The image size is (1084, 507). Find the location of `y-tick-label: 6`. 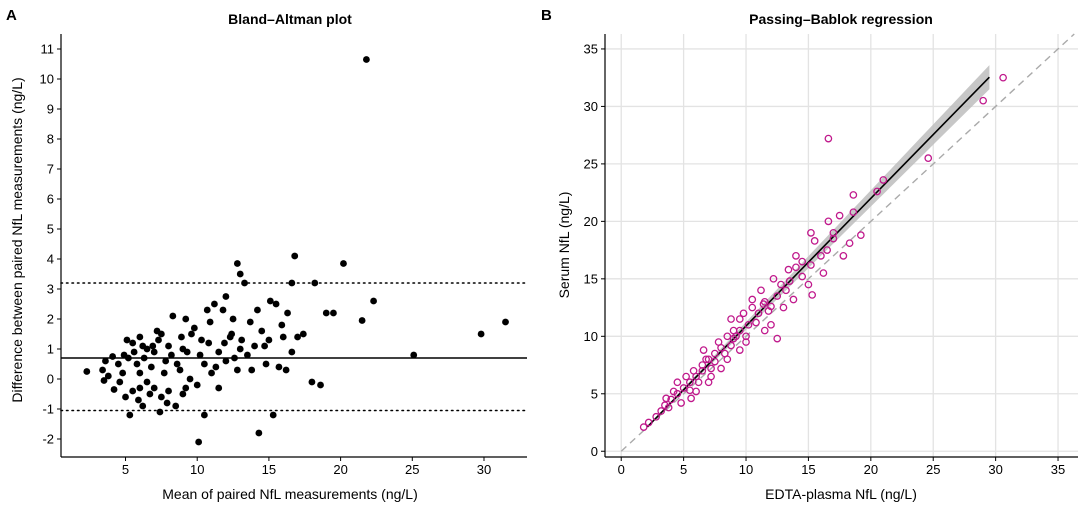

y-tick-label: 6 is located at coordinates (50, 199).